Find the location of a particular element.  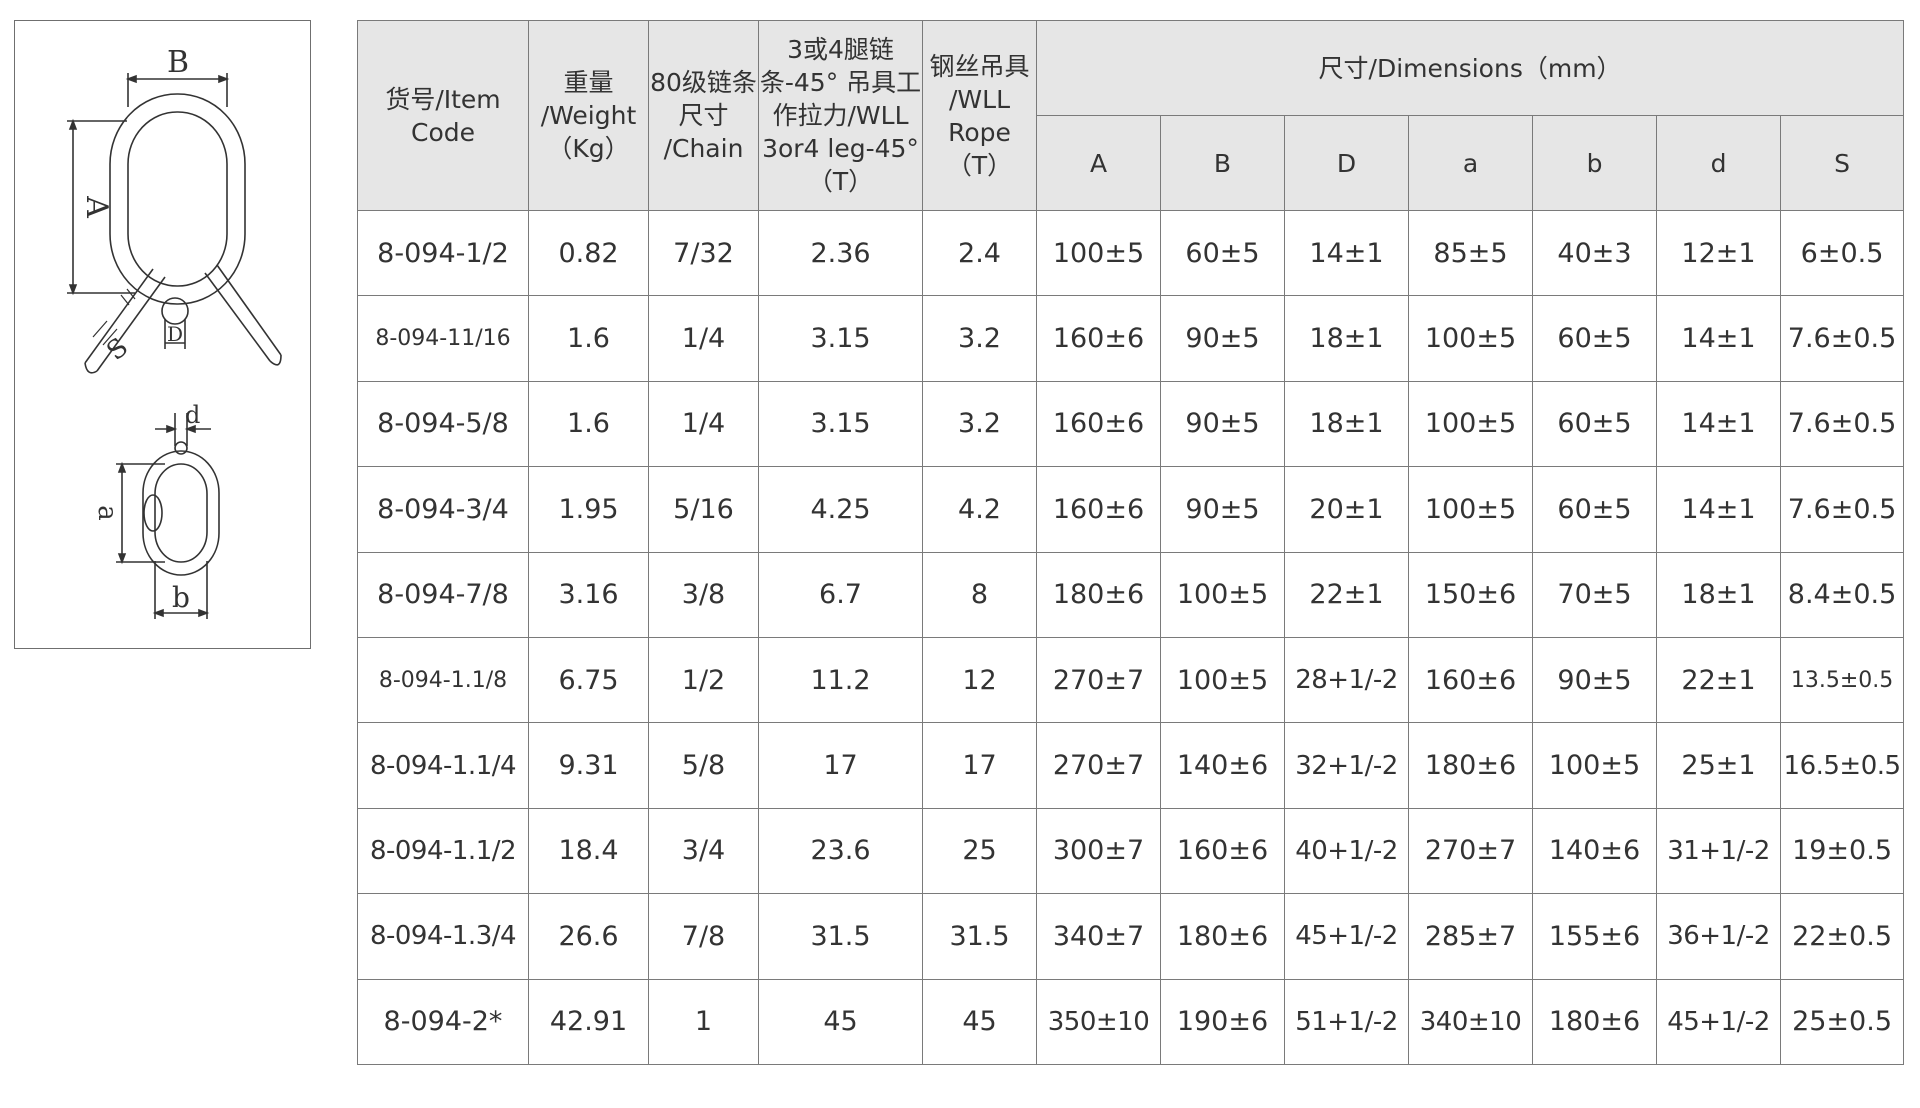

cell-code: 8-094-1.1/2 is located at coordinates (443, 851).